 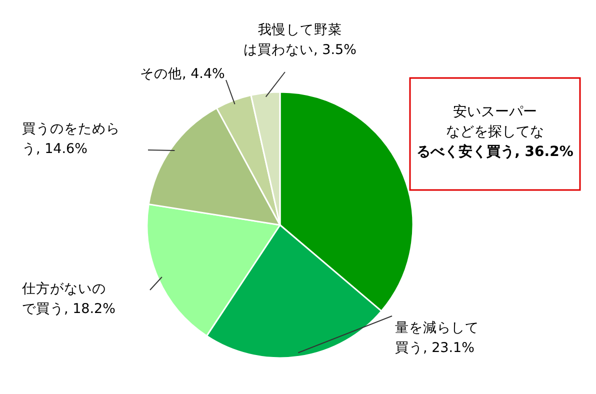 I want to click on slice-label: その他, 4.4%, so click(x=183, y=74).